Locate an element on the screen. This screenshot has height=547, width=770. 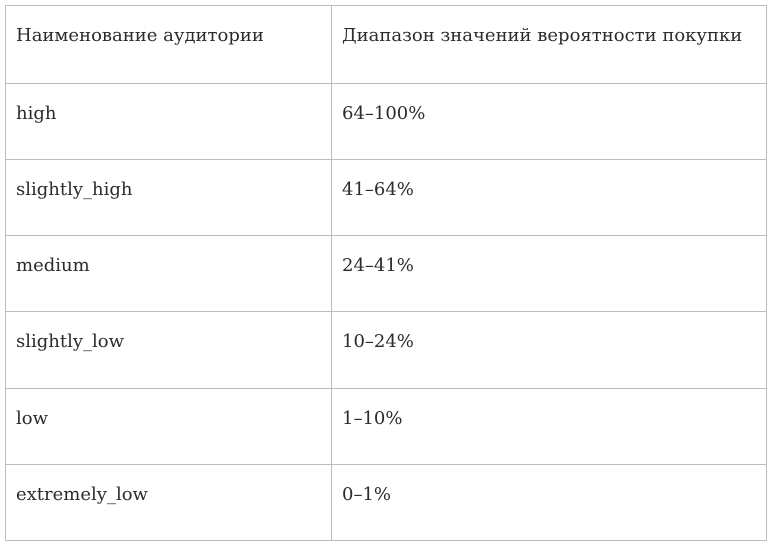
audience-name-cell: slightly_low is located at coordinates (168, 350).